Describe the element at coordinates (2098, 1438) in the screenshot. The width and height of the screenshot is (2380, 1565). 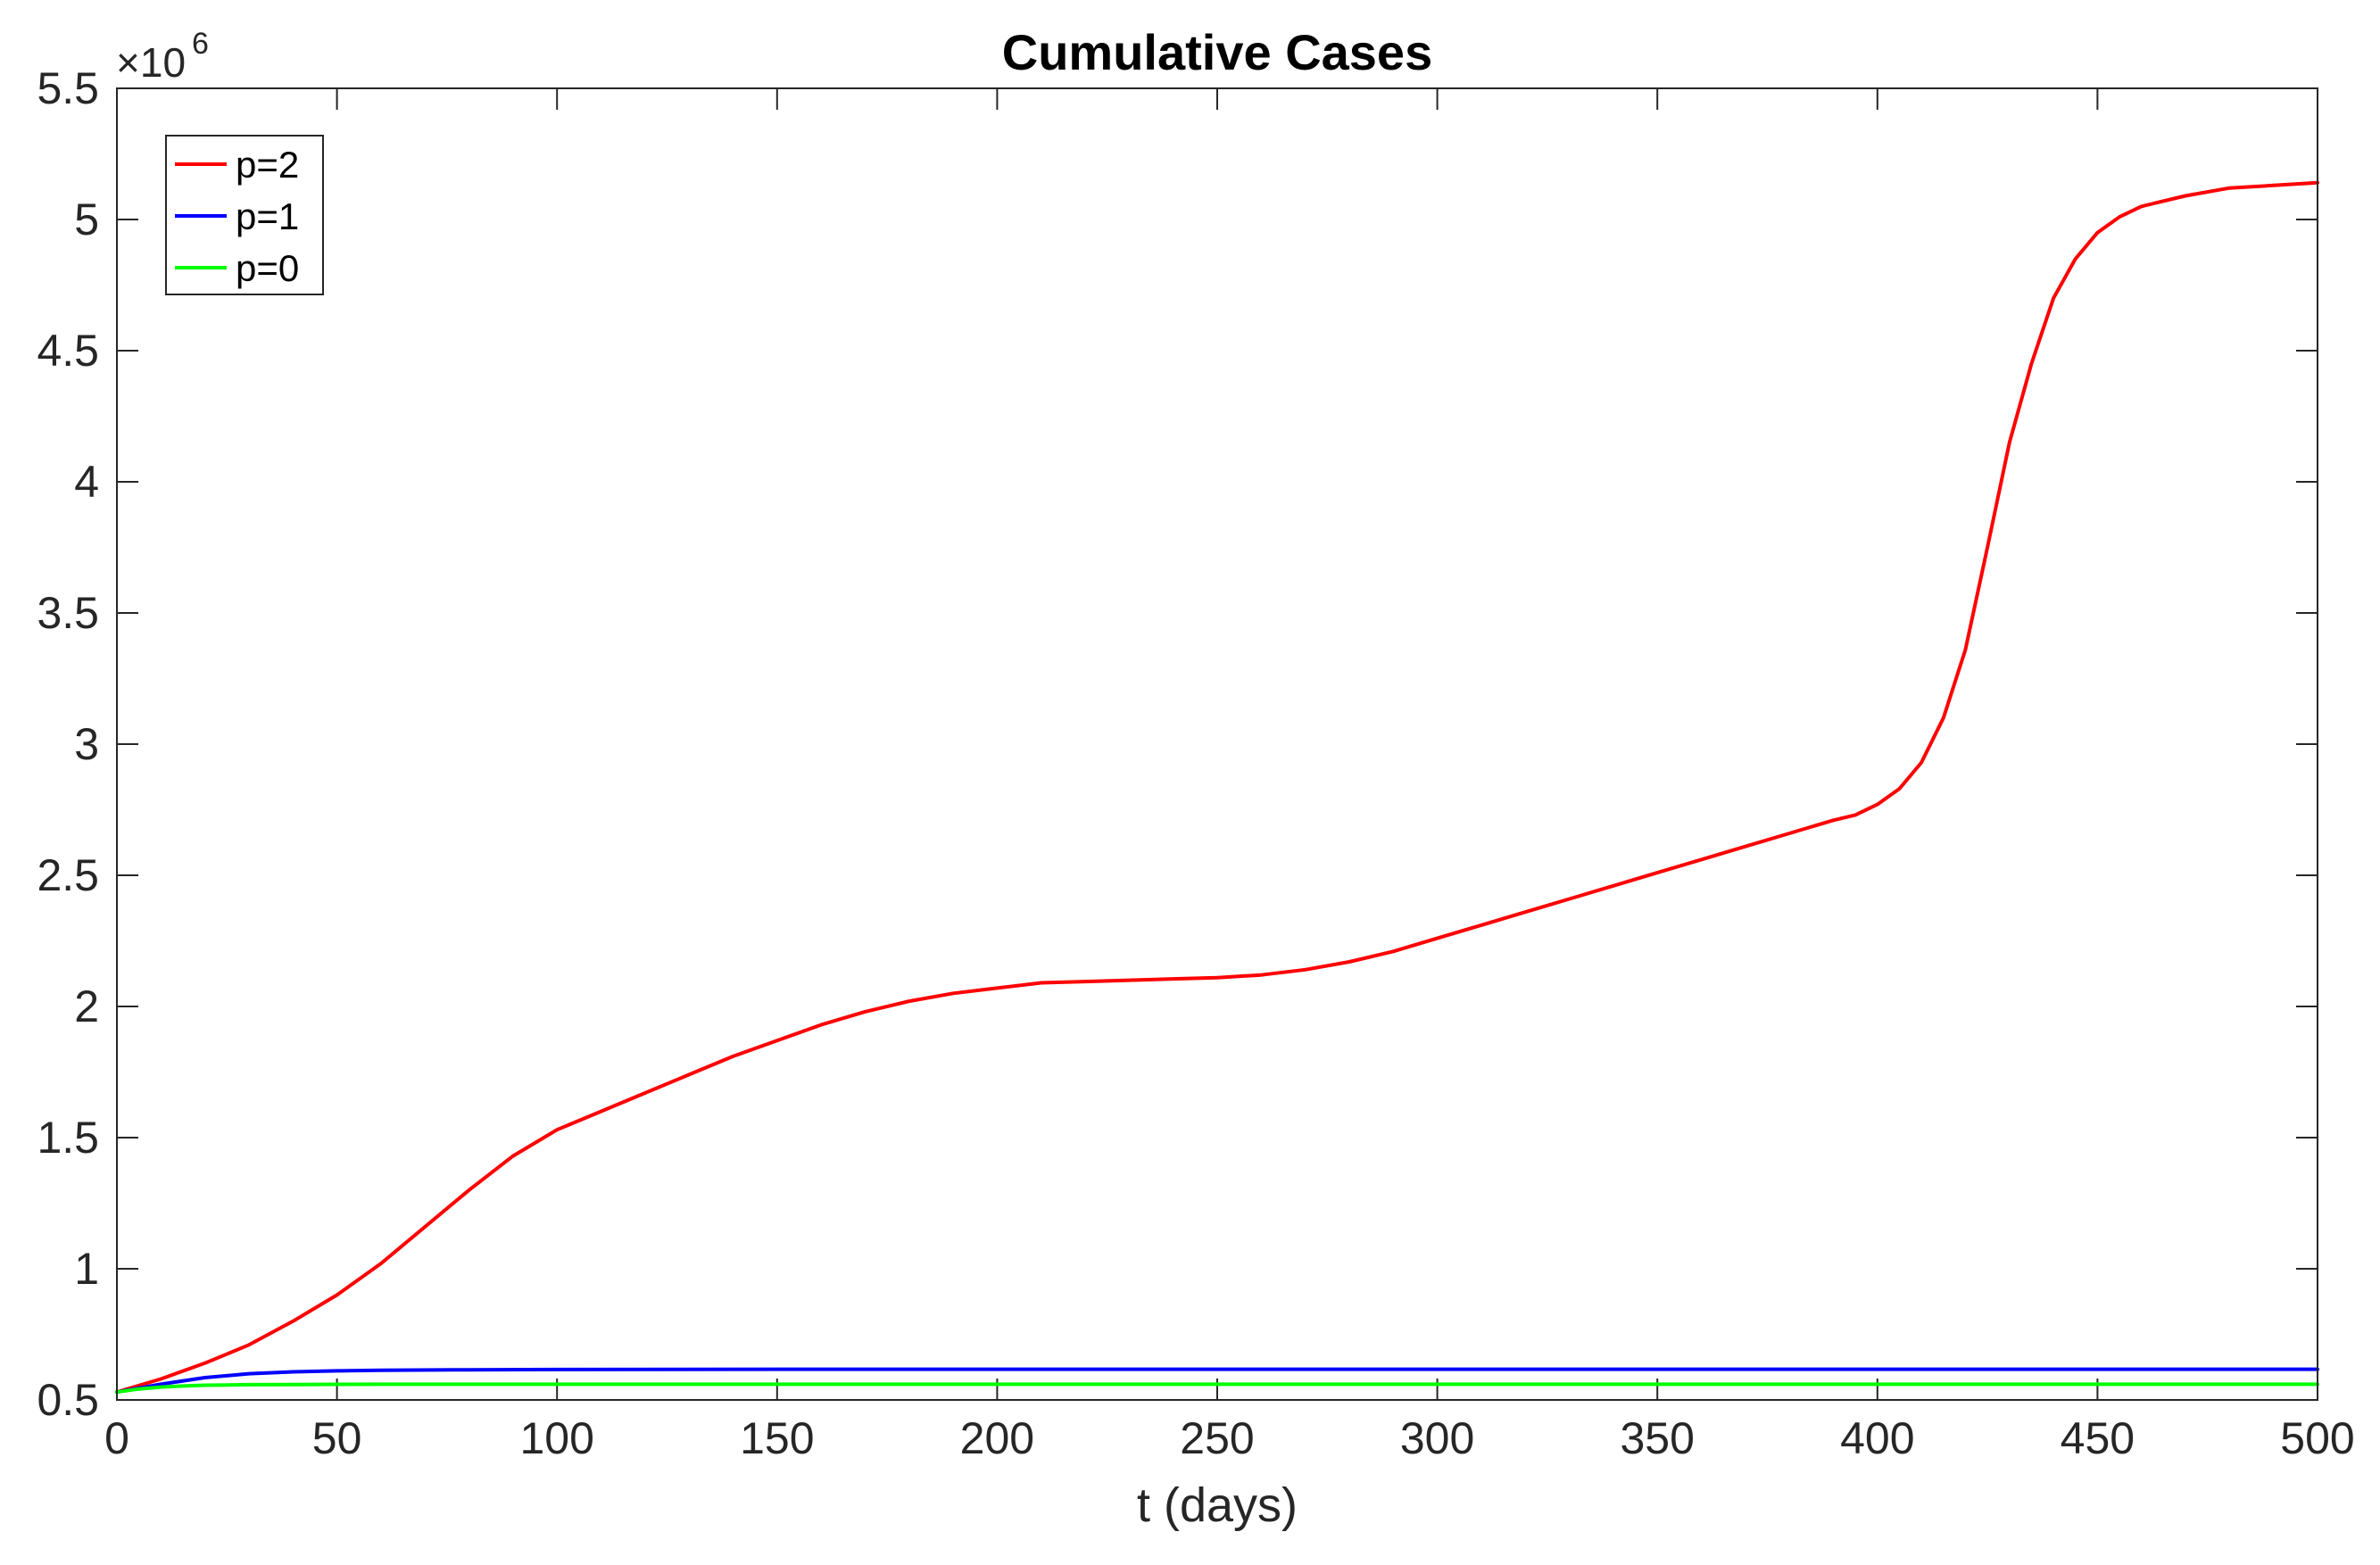
I see `x-tick-label: 450` at that location.